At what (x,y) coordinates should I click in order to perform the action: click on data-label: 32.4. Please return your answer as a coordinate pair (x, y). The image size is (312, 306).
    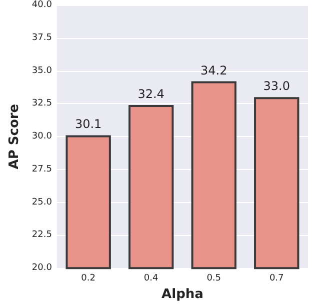
    Looking at the image, I should click on (151, 93).